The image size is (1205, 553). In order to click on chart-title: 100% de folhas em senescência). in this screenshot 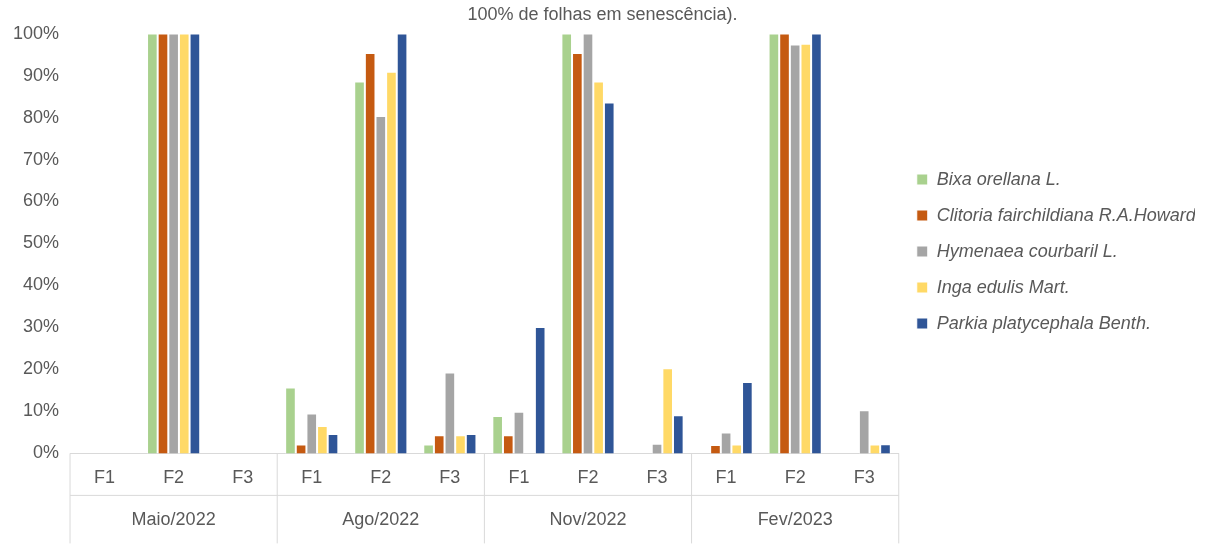, I will do `click(602, 13)`.